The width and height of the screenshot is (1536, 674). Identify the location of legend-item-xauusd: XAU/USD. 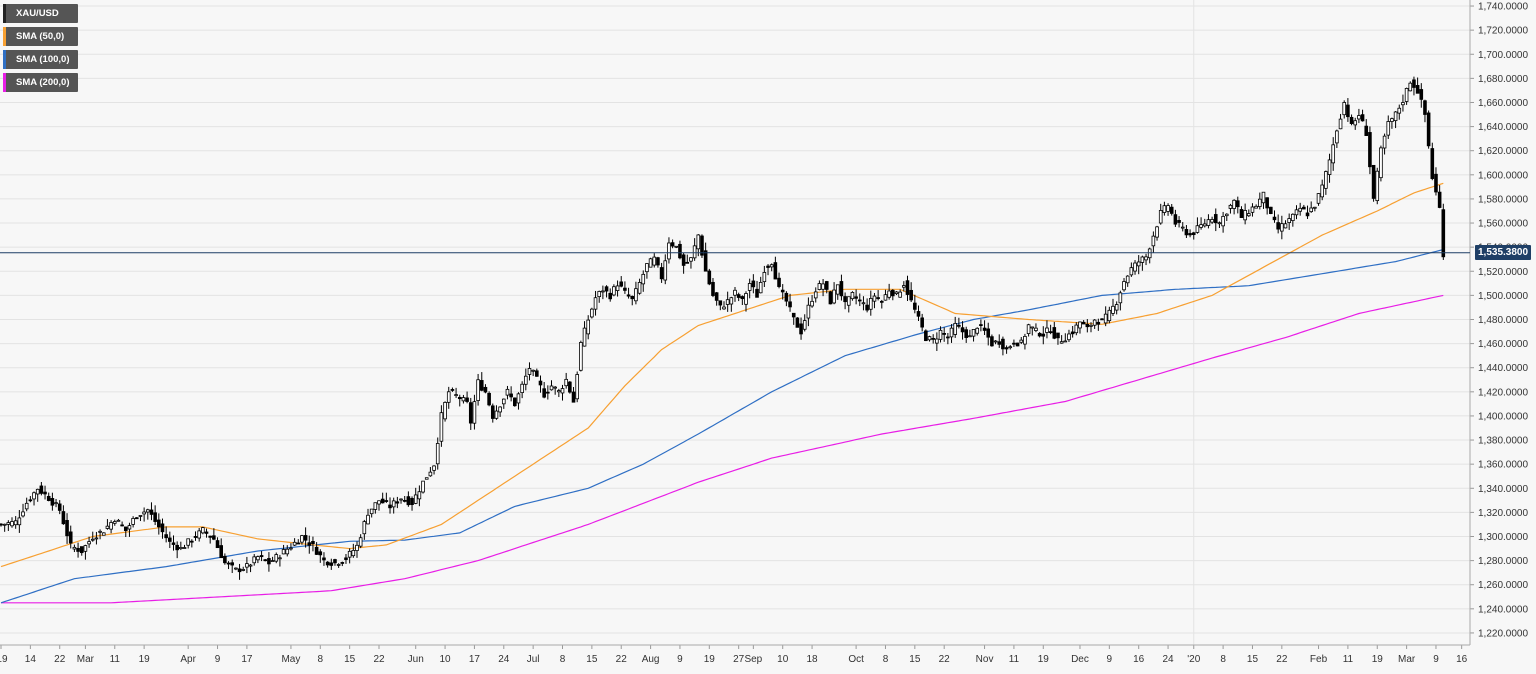
(40, 13).